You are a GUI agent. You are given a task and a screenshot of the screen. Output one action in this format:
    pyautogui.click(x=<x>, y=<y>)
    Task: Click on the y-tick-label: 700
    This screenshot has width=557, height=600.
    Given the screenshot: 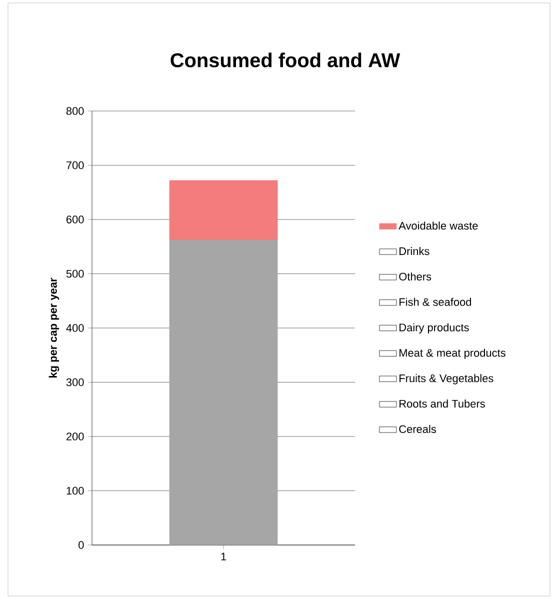 What is the action you would take?
    pyautogui.click(x=75, y=165)
    